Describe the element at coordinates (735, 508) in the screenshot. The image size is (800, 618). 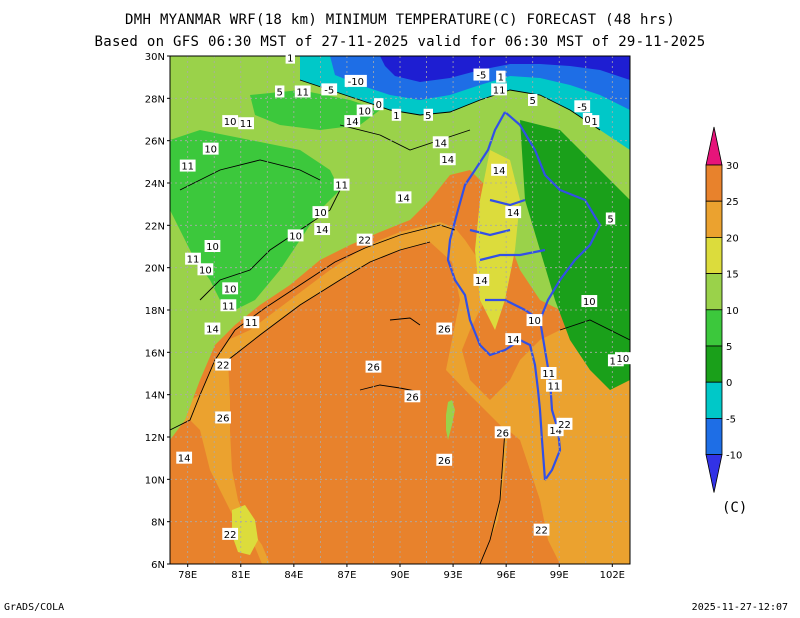
I see `colorbar-unit: (C)` at that location.